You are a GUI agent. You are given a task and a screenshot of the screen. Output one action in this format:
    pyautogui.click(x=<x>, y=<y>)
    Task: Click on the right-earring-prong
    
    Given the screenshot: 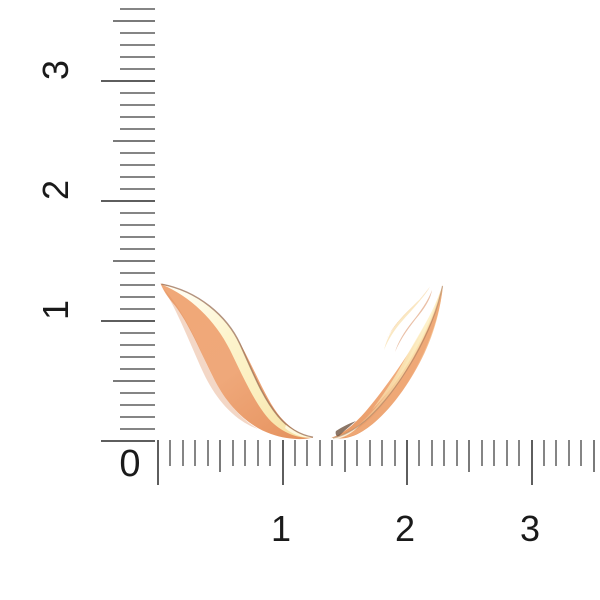 What is the action you would take?
    pyautogui.click(x=407, y=314)
    